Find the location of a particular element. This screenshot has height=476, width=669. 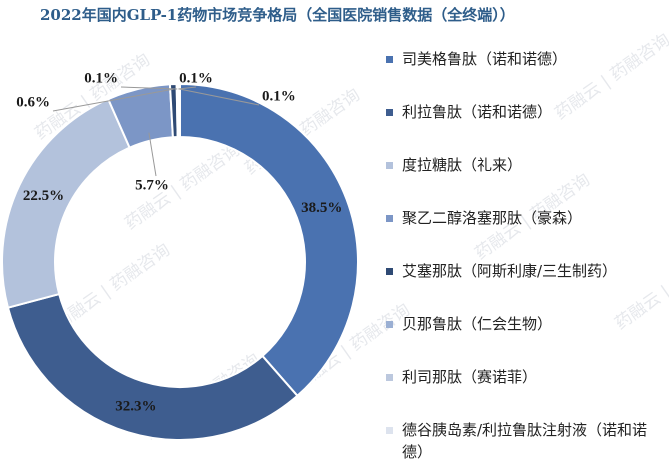

legend-item-3: 度拉糖肽（礼来） is located at coordinates (527, 165).